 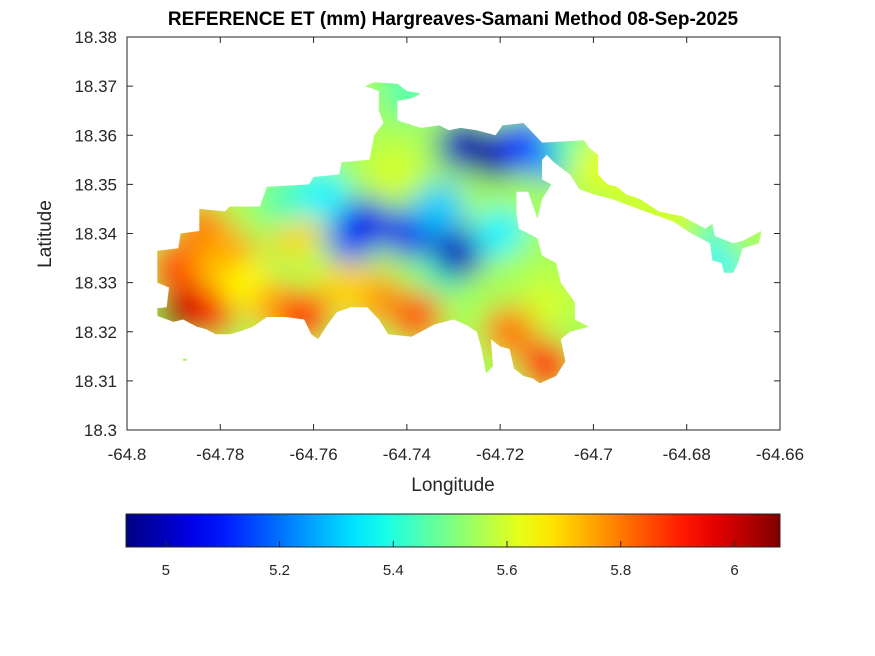 What do you see at coordinates (95, 234) in the screenshot?
I see `y-tick-label: 18.34` at bounding box center [95, 234].